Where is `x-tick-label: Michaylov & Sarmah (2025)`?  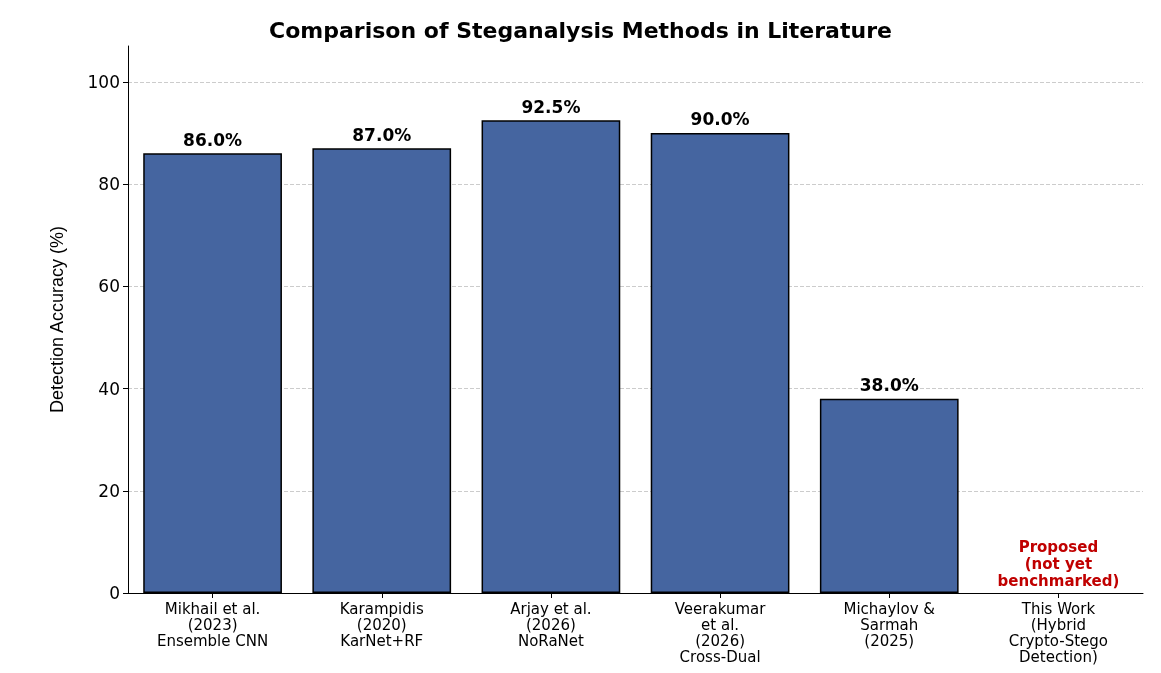
x-tick-label: Michaylov & Sarmah (2025) is located at coordinates (889, 625).